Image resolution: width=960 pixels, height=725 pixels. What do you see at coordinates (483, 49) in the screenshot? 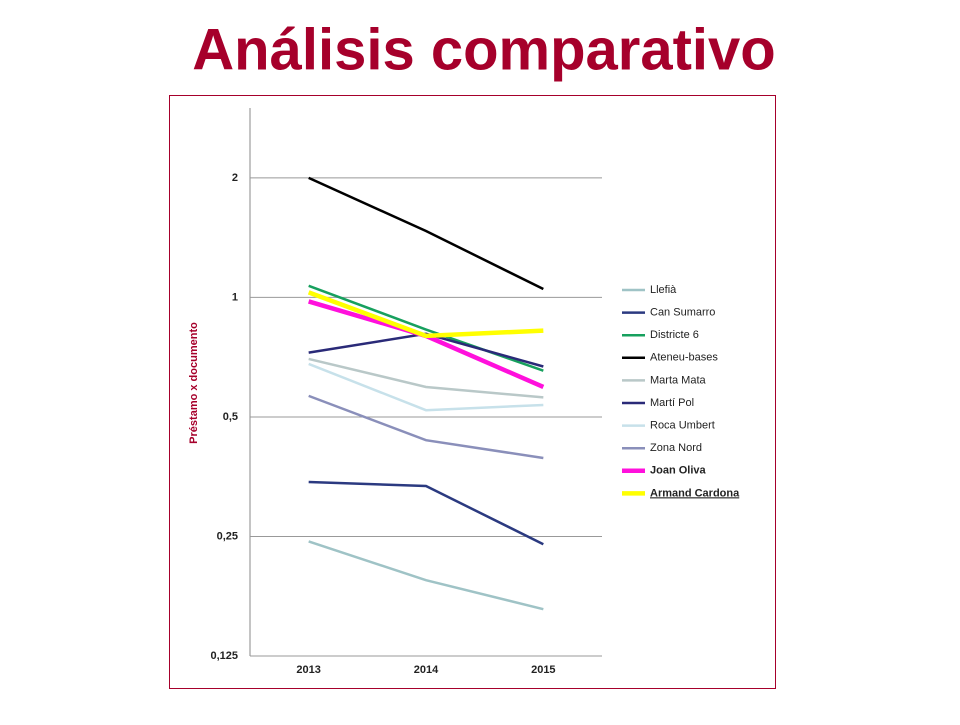
I see `chart-title: Análisis comparativo` at bounding box center [483, 49].